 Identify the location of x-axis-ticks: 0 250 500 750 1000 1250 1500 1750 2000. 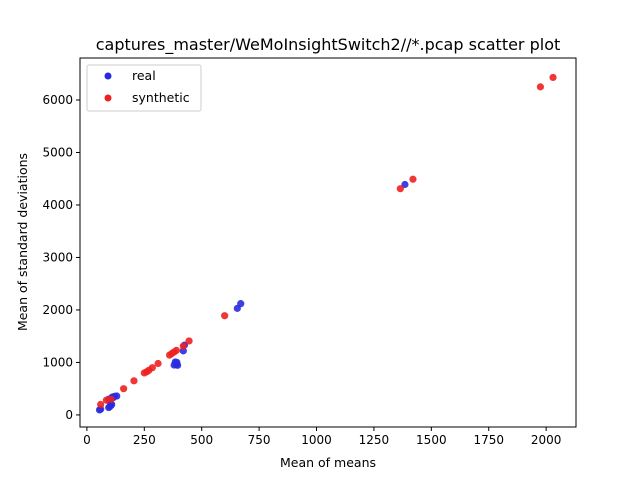
(322, 437).